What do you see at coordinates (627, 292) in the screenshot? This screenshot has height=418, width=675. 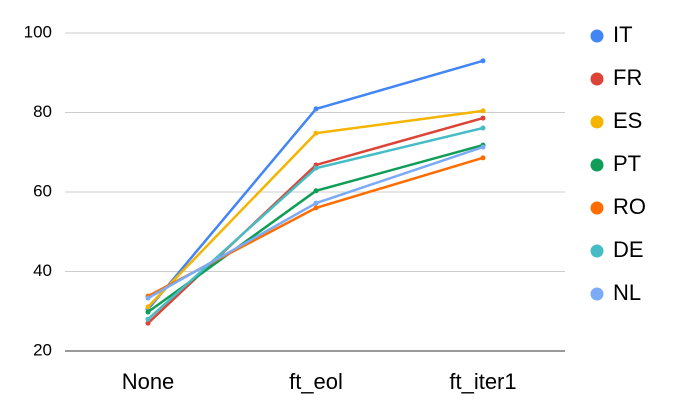 I see `legend-label: NL` at bounding box center [627, 292].